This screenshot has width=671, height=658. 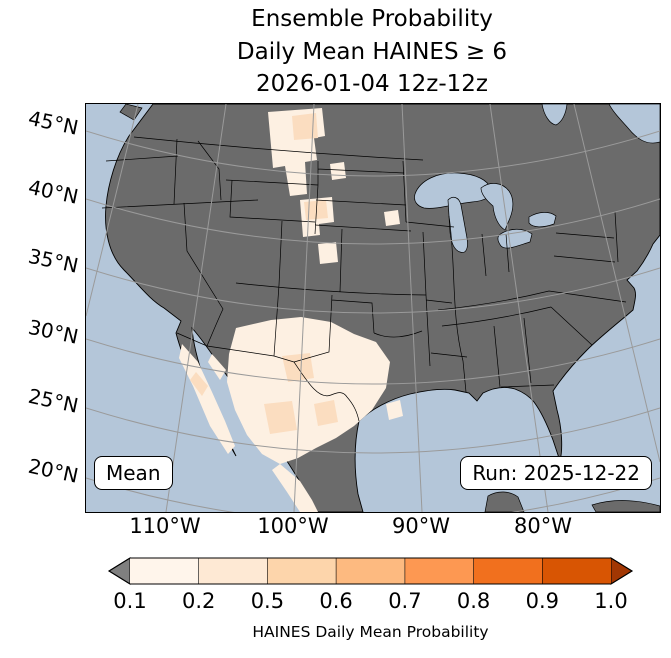 I want to click on title-line-3: 2026-01-04 12z-12z, so click(x=372, y=84).